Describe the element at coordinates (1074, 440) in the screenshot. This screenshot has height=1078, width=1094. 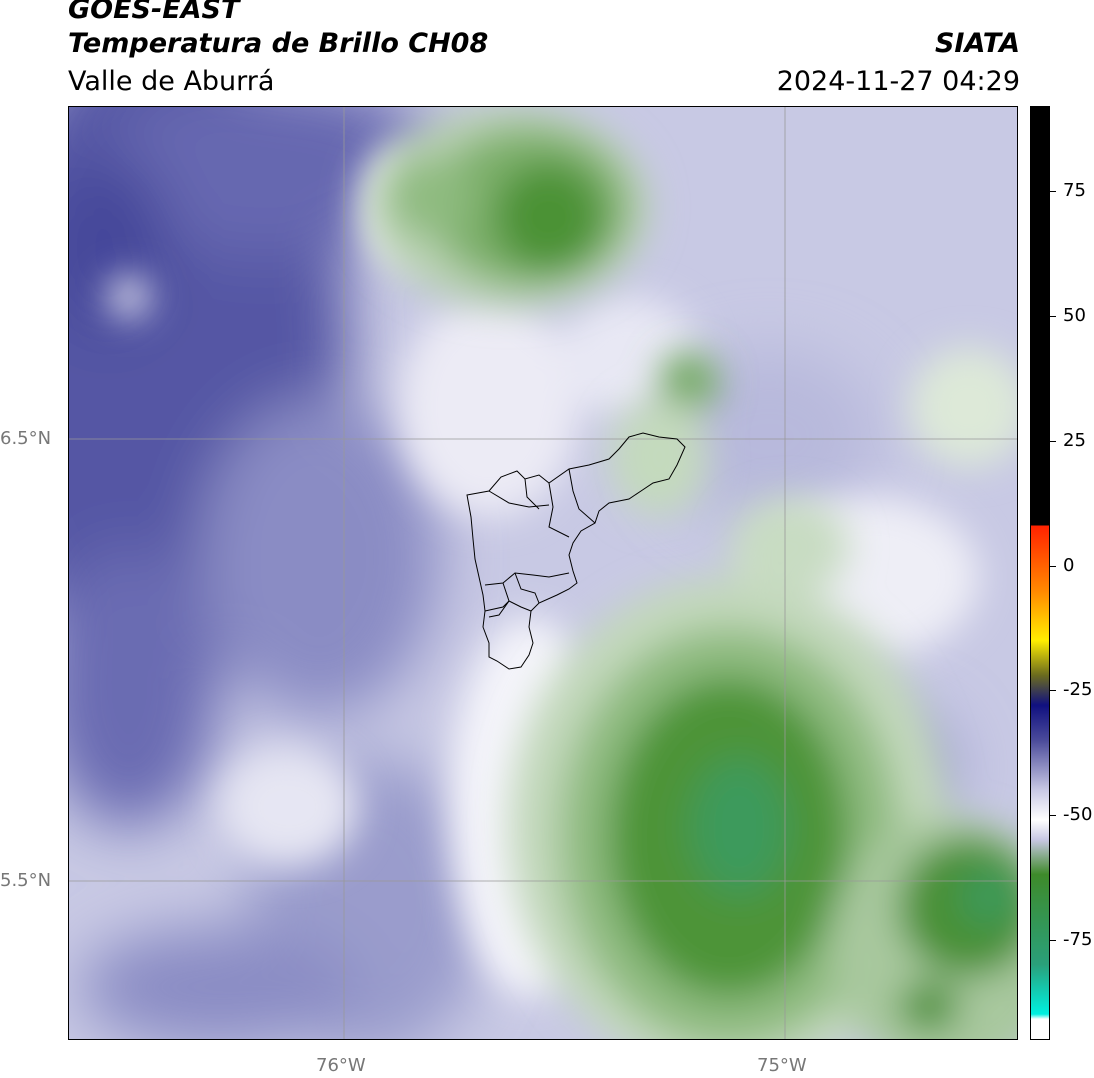
I see `colorbar-tick-label: 25` at that location.